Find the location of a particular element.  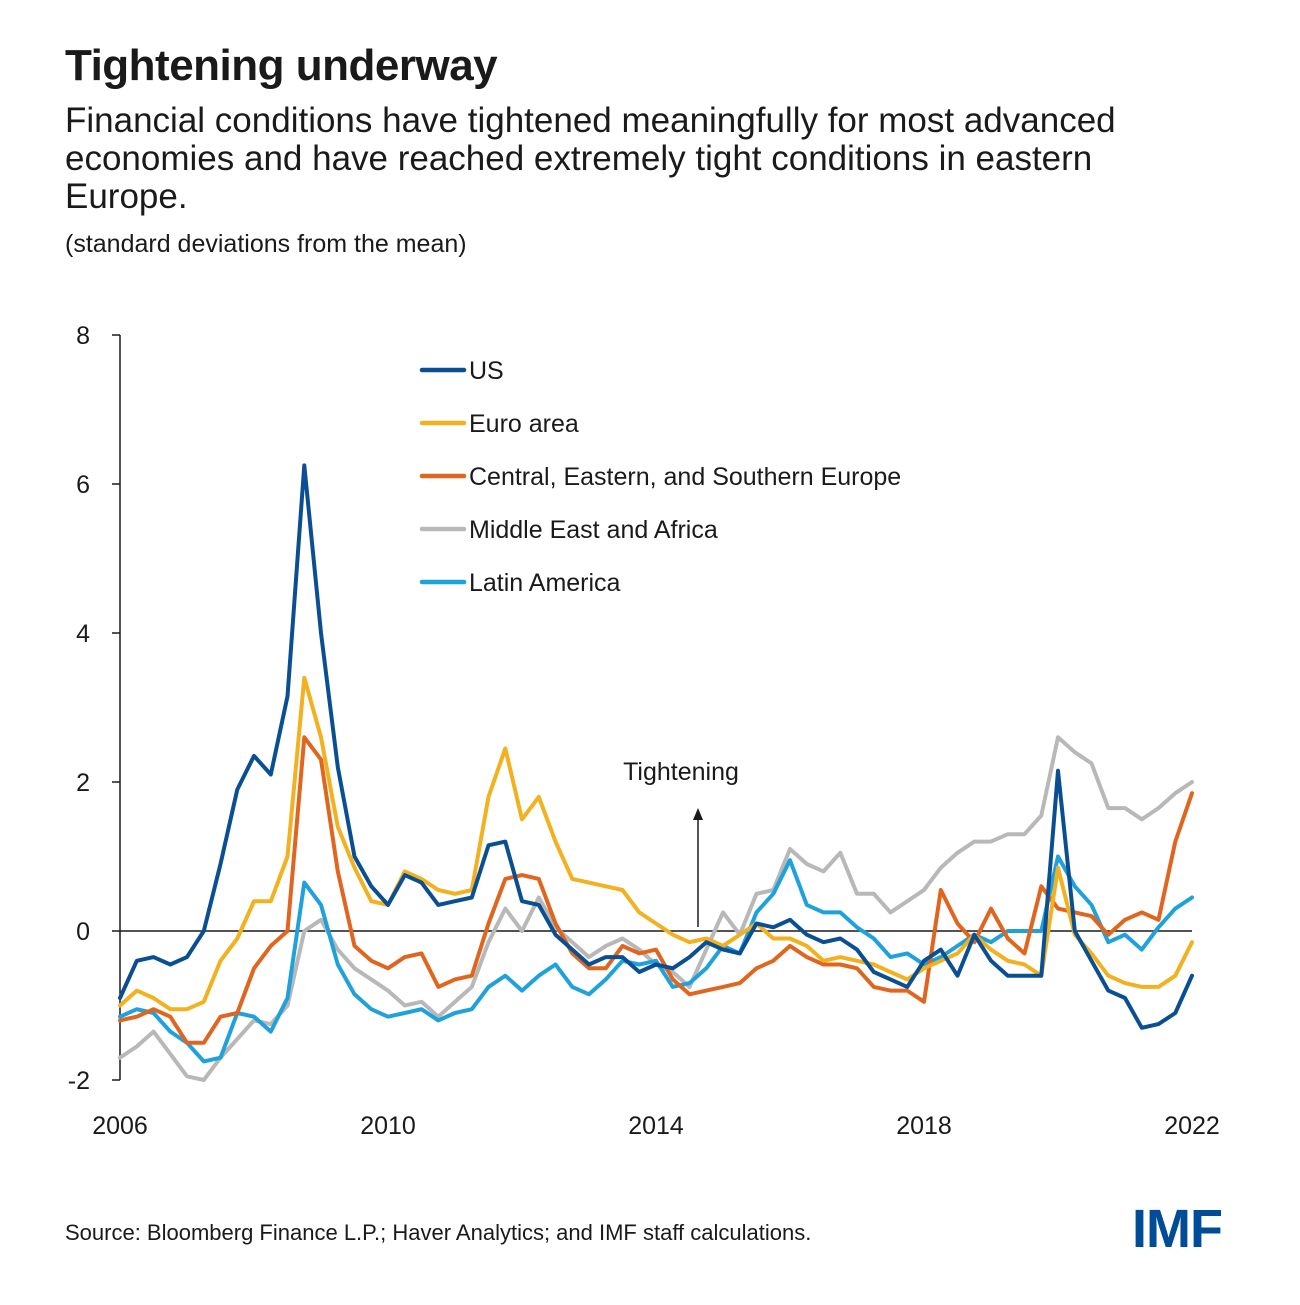

tightening-label: Tightening is located at coordinates (681, 772).